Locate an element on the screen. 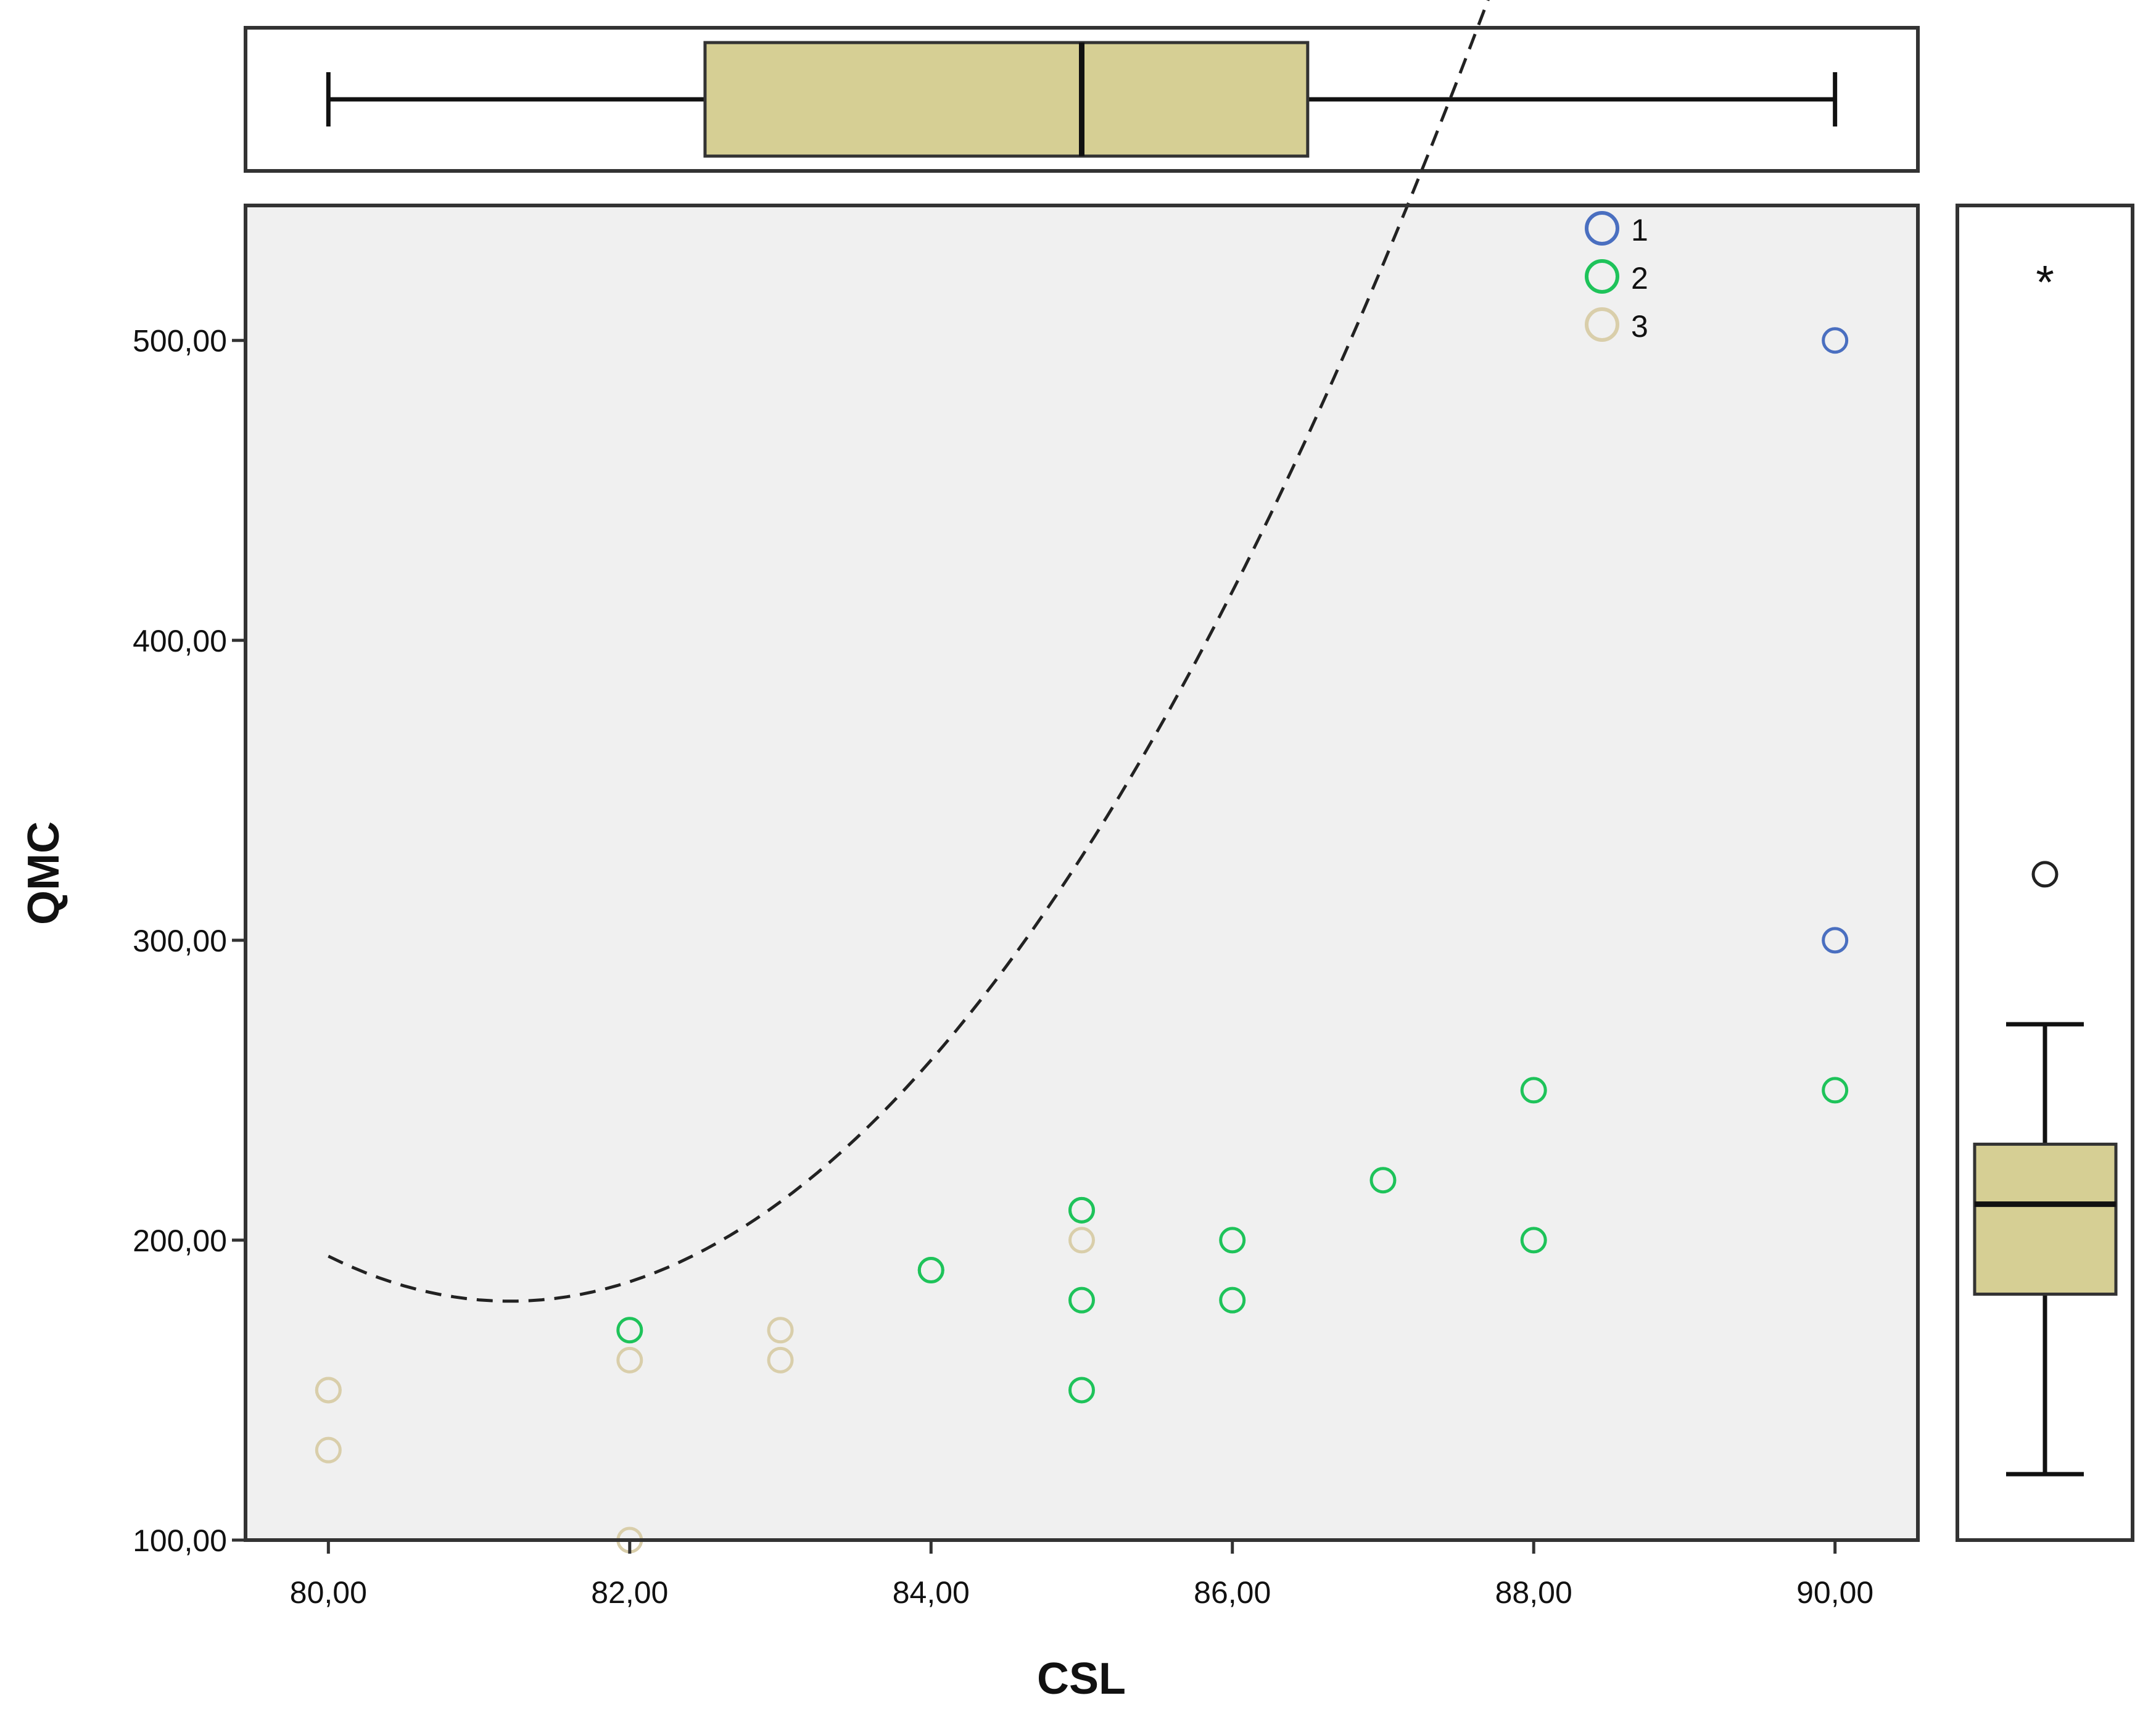 This screenshot has width=2156, height=1711. top-boxplot-panel is located at coordinates (1082, 99).